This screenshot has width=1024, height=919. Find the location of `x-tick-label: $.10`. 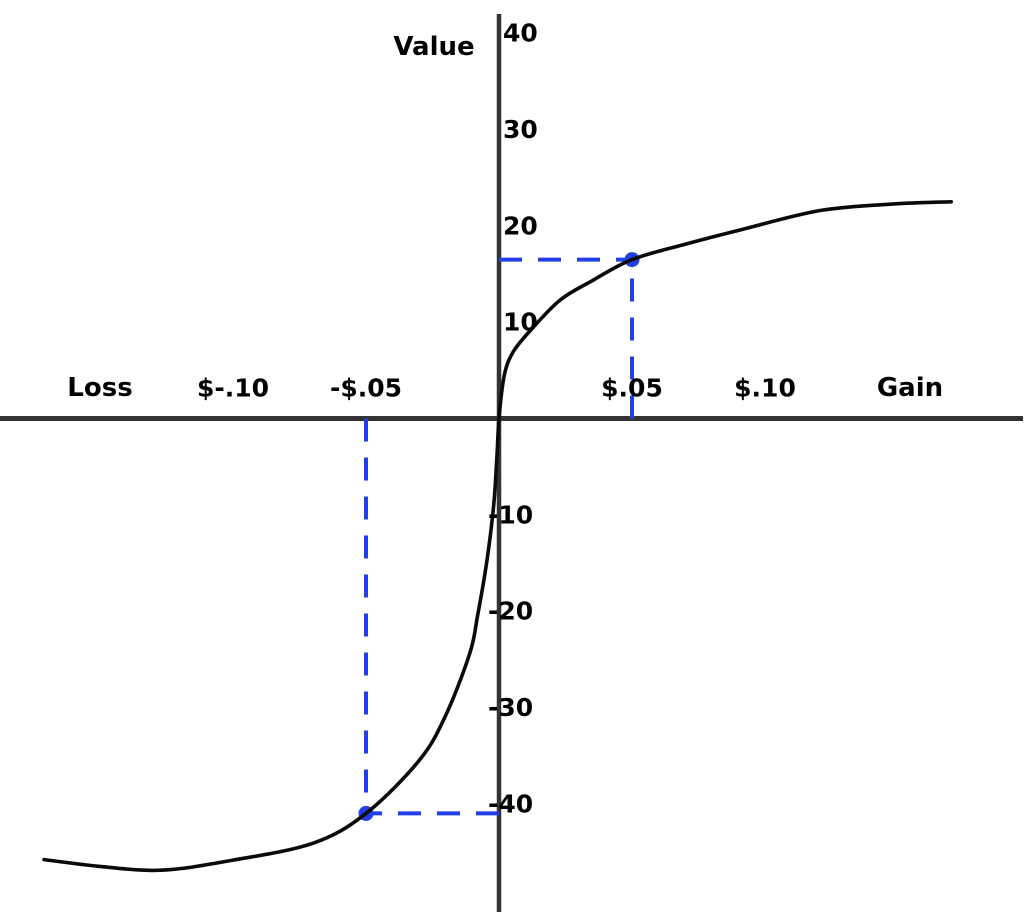

x-tick-label: $.10 is located at coordinates (765, 388).